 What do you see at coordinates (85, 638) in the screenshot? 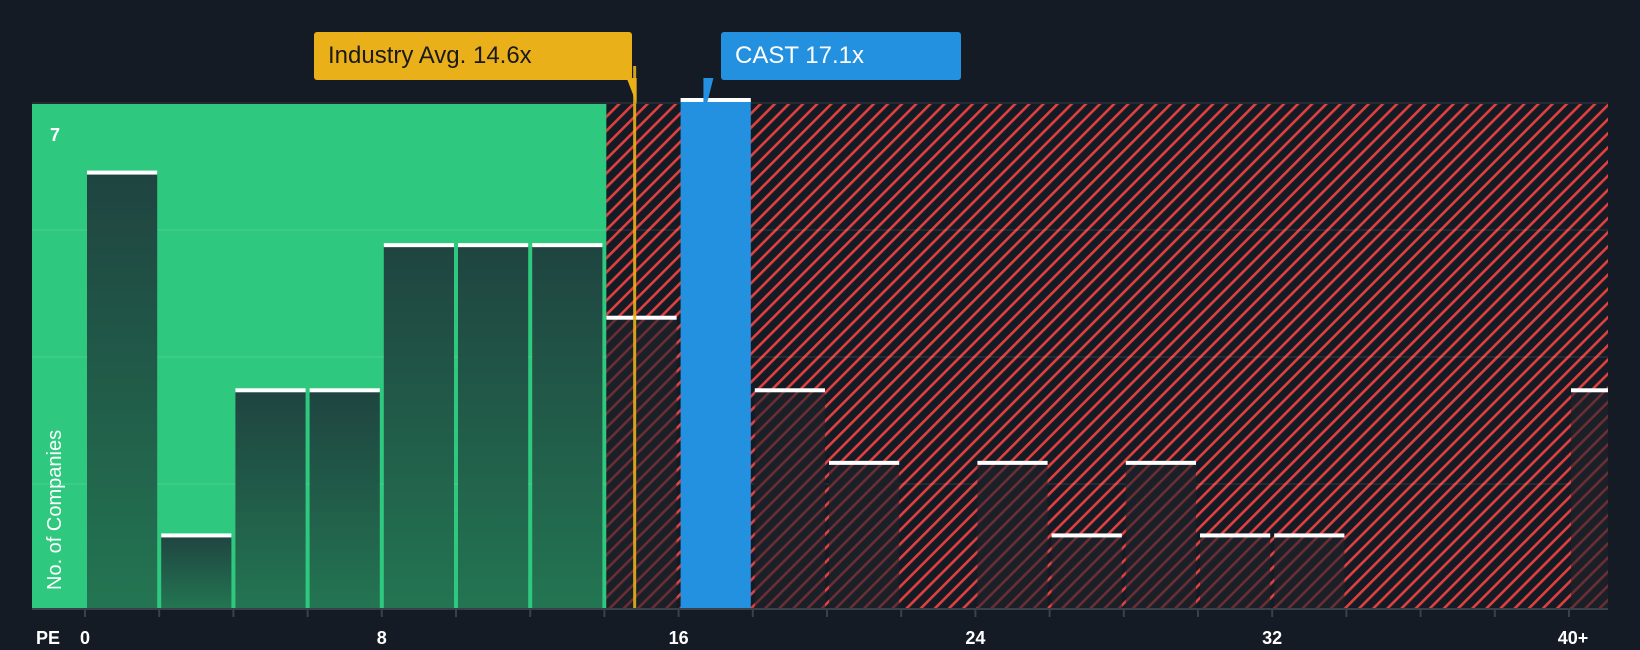
I see `x-tick-label: 0` at bounding box center [85, 638].